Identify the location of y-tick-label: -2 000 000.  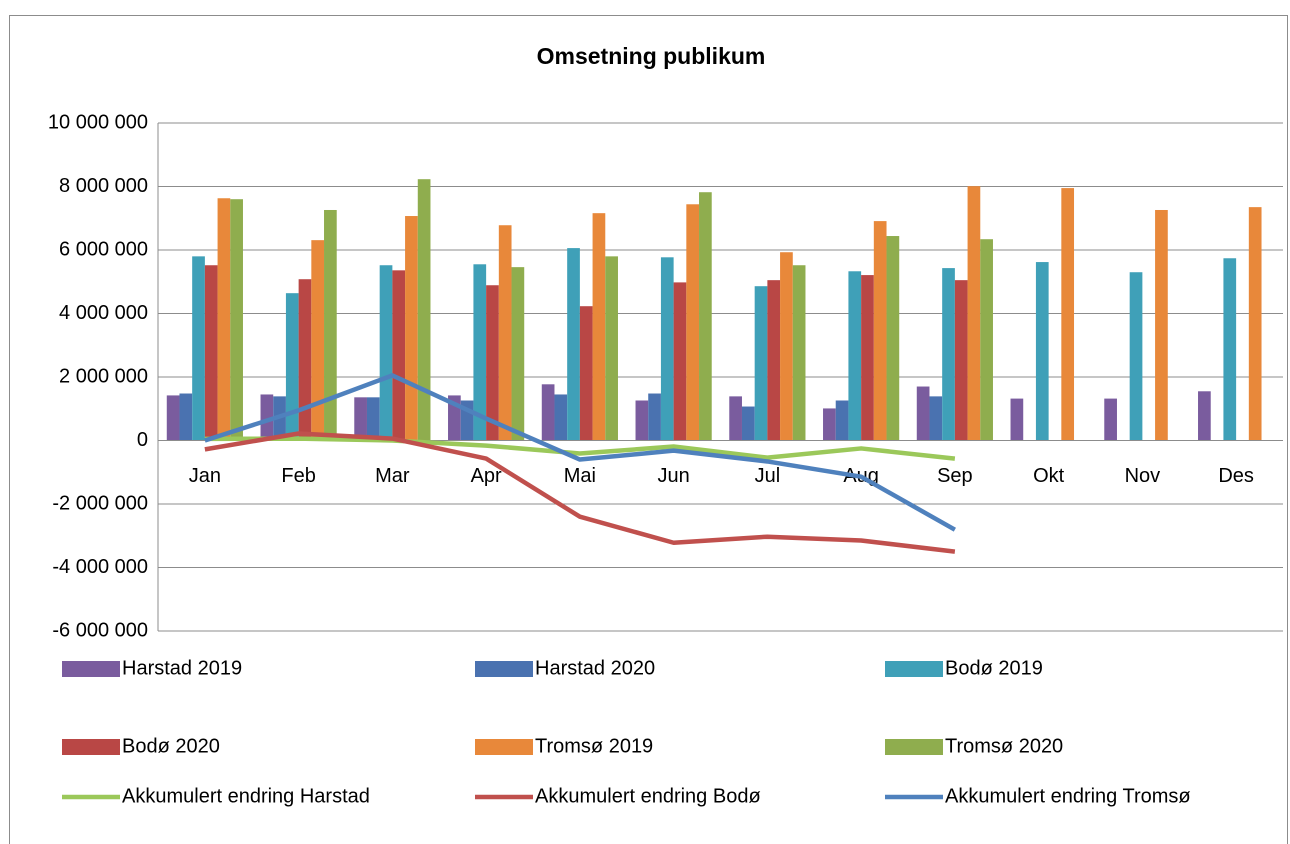
(100, 503).